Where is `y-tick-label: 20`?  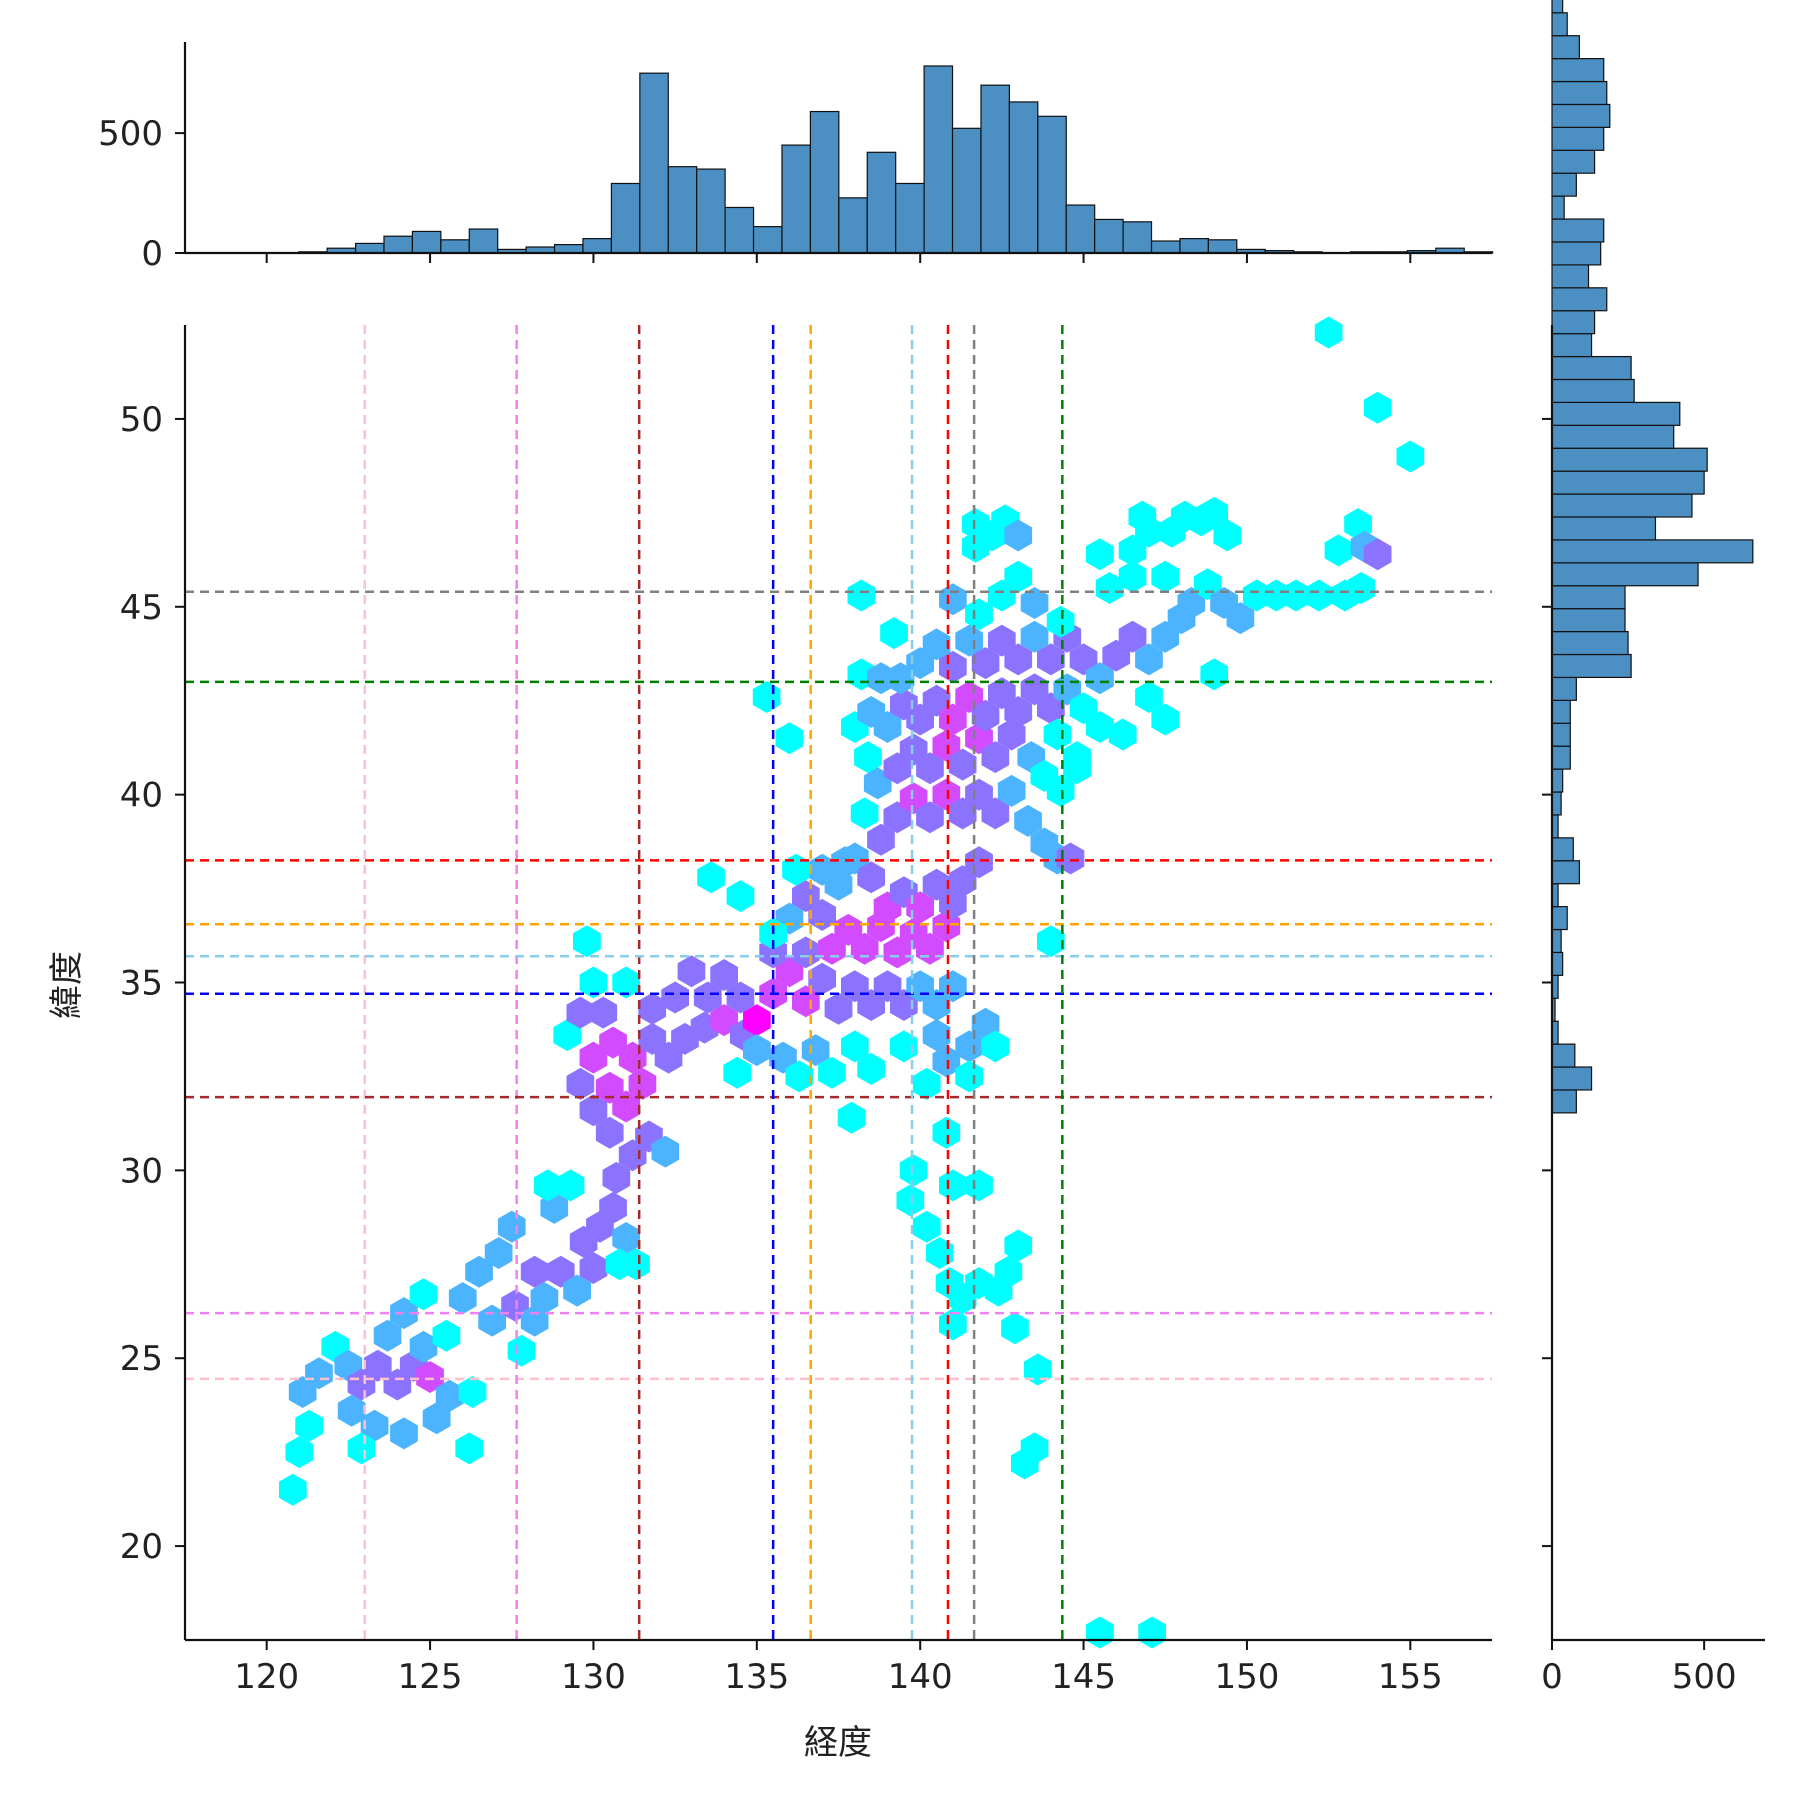 y-tick-label: 20 is located at coordinates (141, 1547).